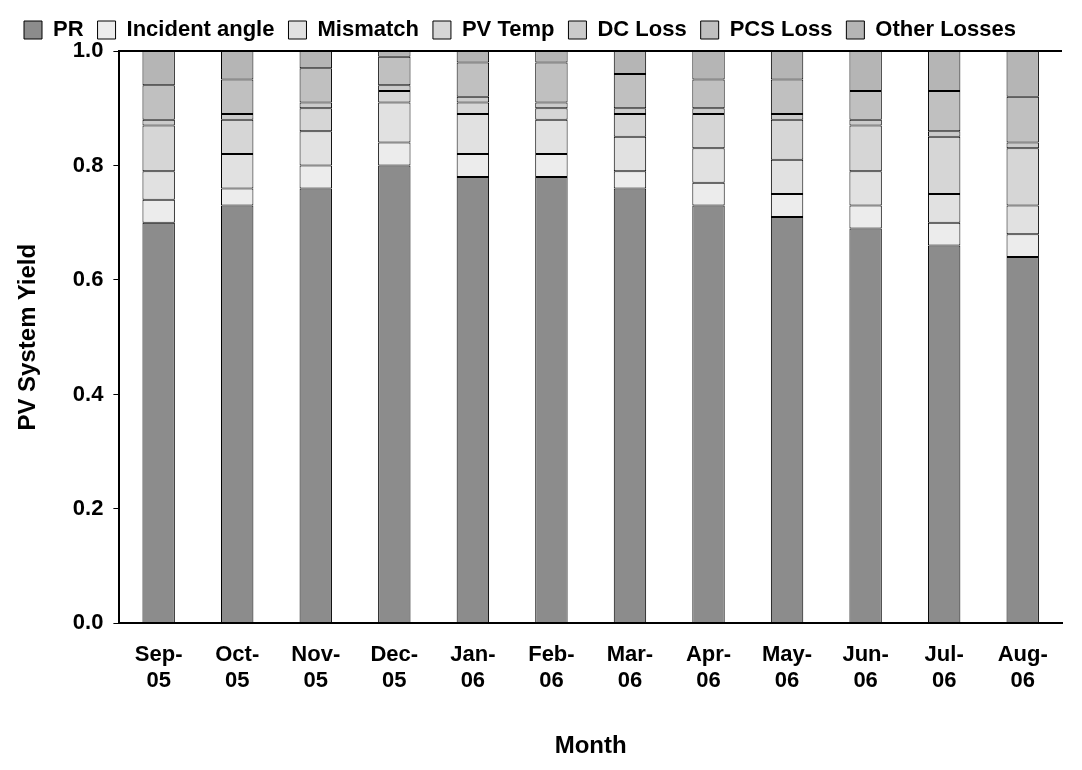 This screenshot has height=770, width=1082. I want to click on x-tick-label: Mar-06, so click(630, 666).